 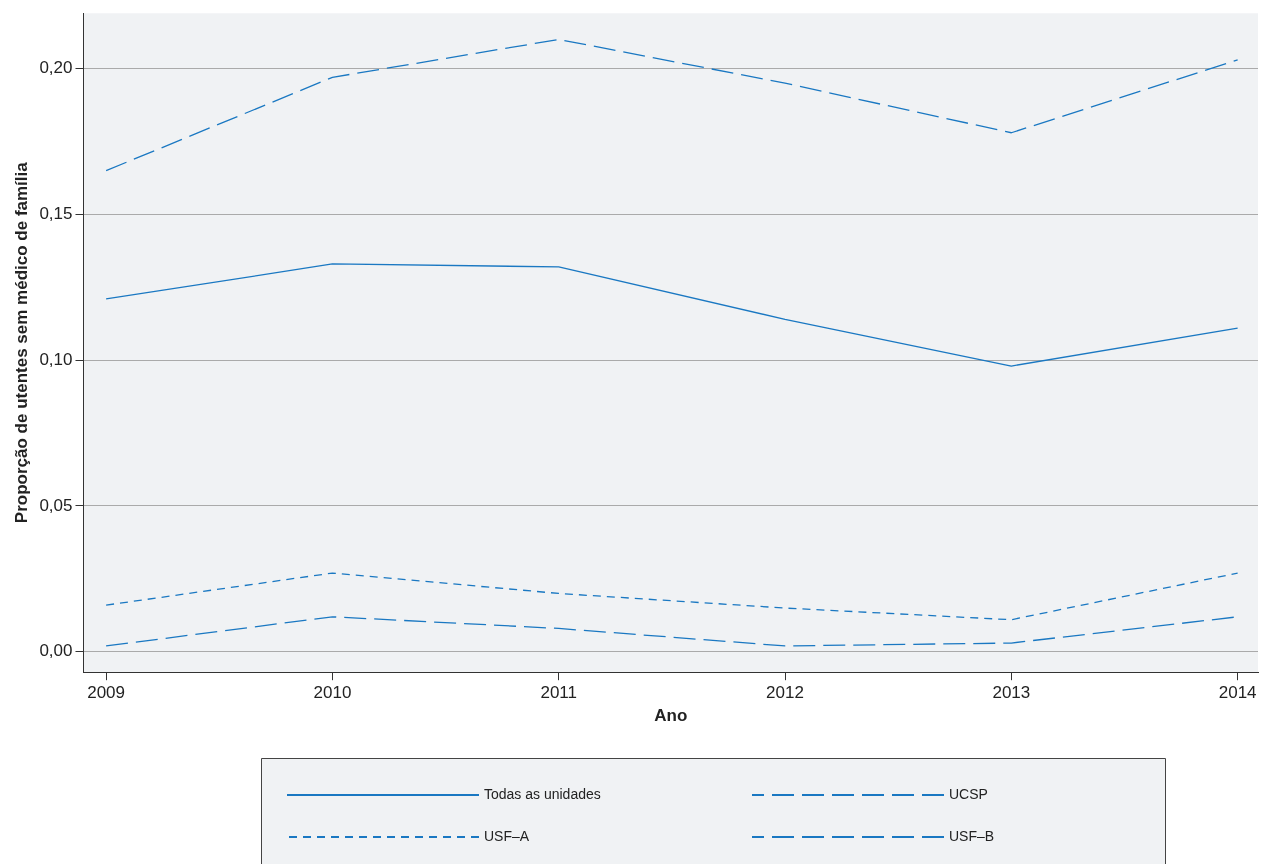 I want to click on x-tick-label: 2011, so click(x=558, y=693).